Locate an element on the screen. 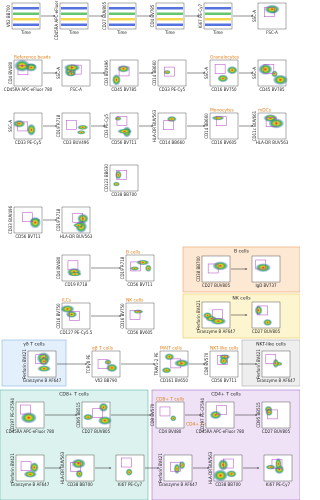  gate-label: ILCs is located at coordinates (67, 301).